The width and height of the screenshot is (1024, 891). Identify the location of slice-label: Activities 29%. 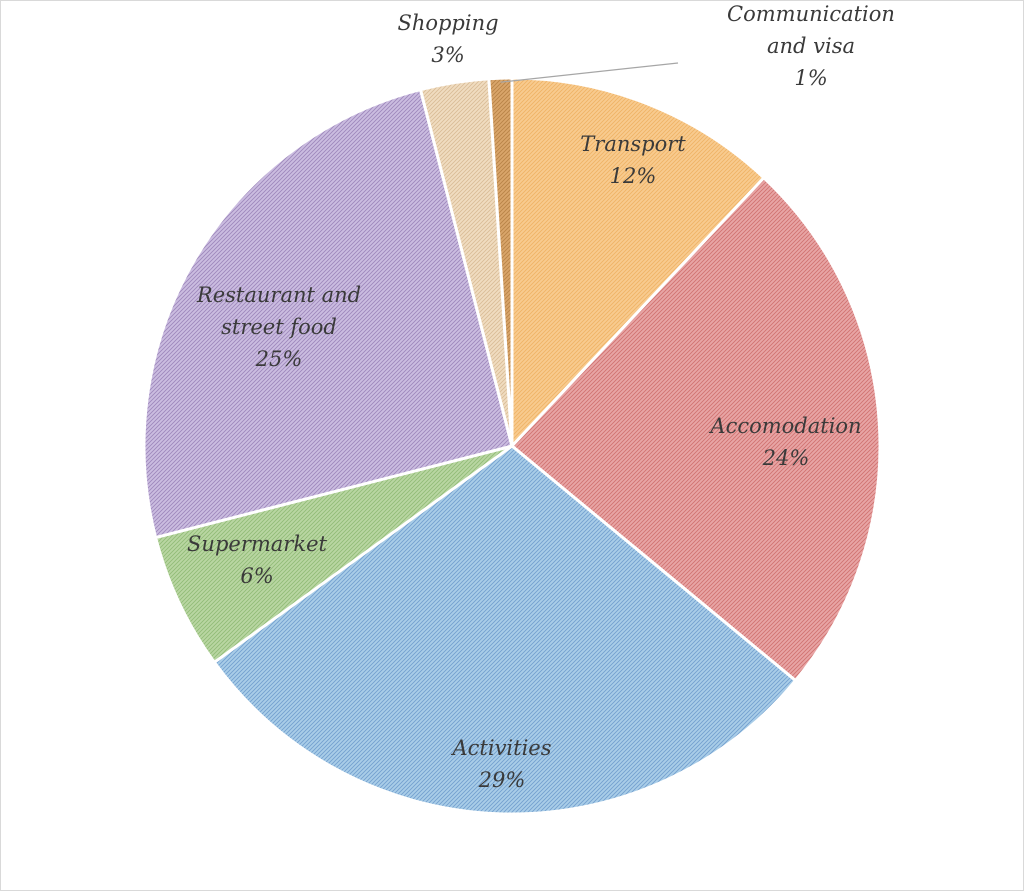
(500, 764).